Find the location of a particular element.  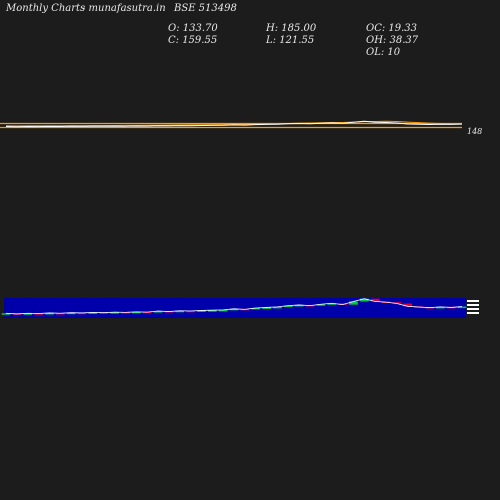

oc-value: OC: 19.33 is located at coordinates (392, 28).